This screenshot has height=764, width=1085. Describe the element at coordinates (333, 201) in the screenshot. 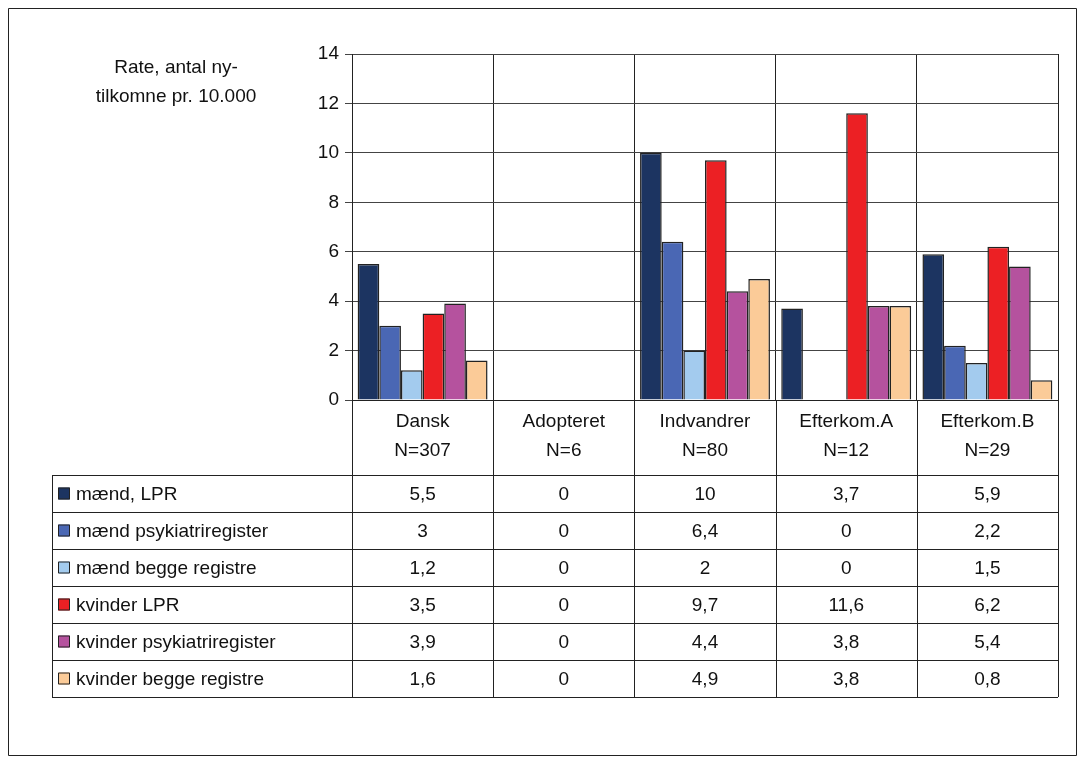

I see `y-tick-label: 8` at that location.